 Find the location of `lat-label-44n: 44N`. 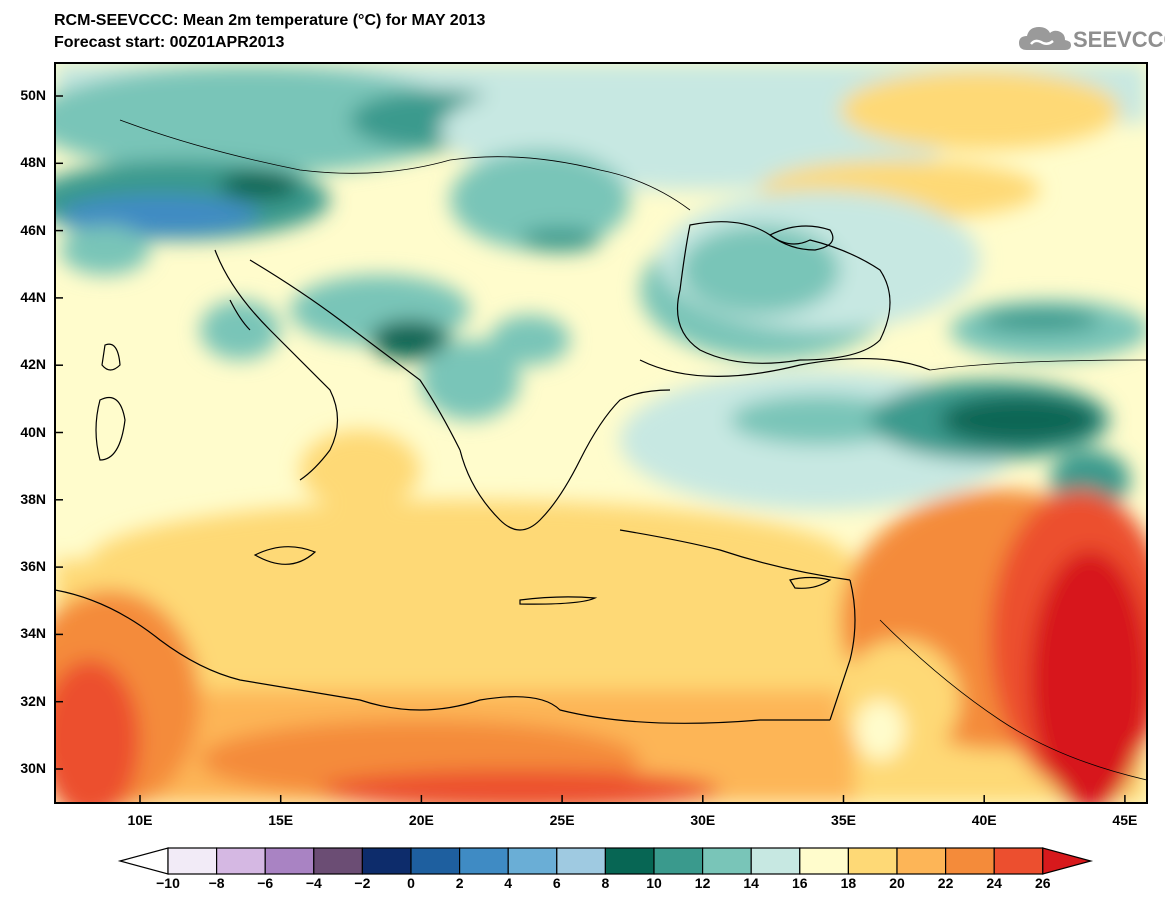

lat-label-44n: 44N is located at coordinates (33, 296).